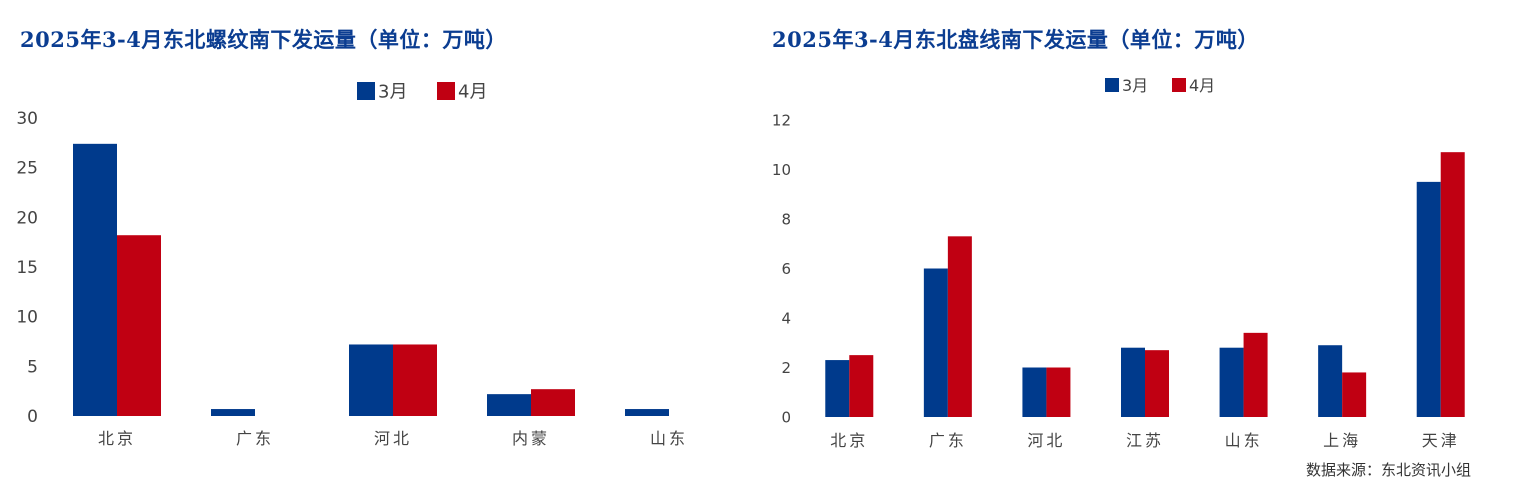 Image resolution: width=1517 pixels, height=485 pixels. I want to click on wirerod-legend-label: 3月, so click(1135, 85).